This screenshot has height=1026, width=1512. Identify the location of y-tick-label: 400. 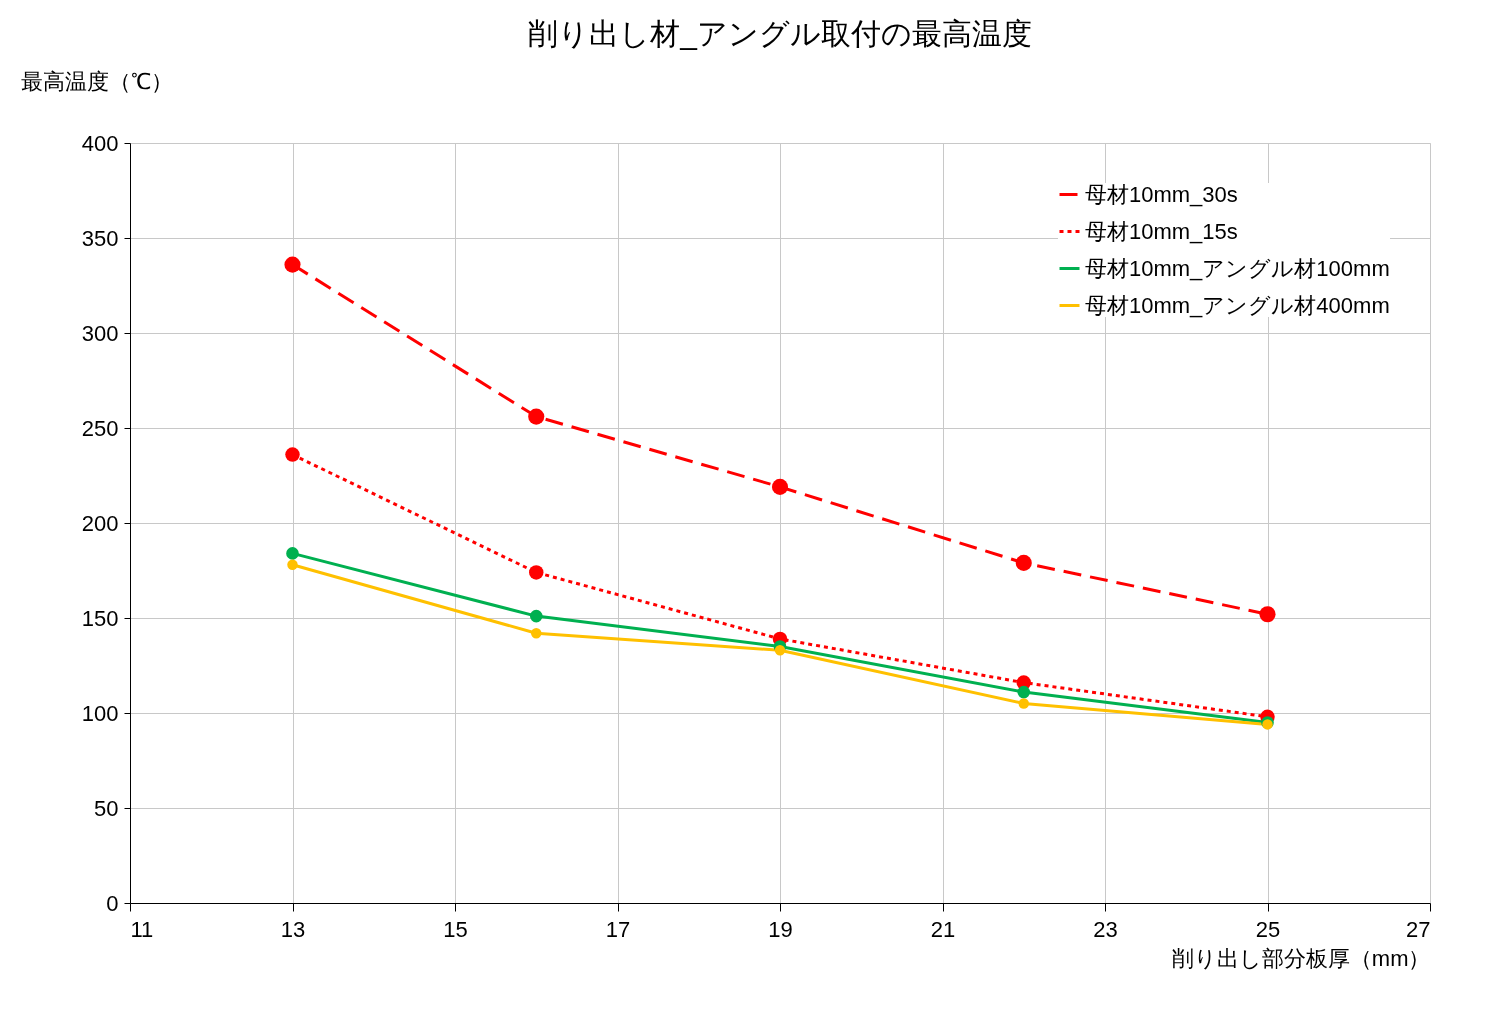
(100, 143).